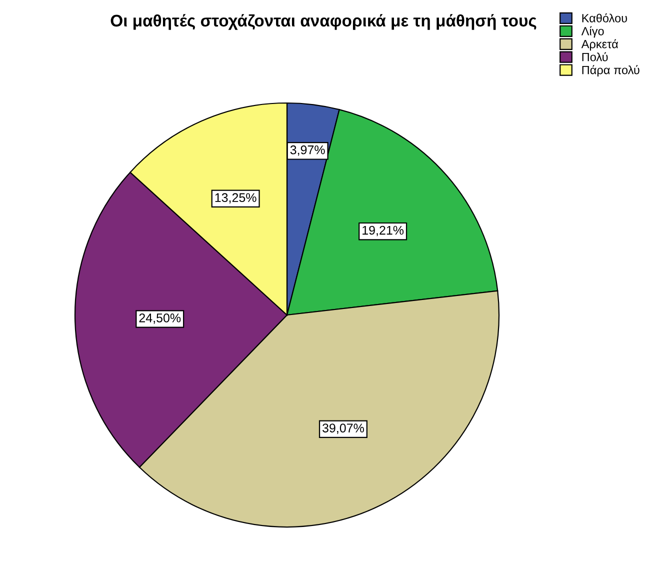  I want to click on data-label: 19,21%, so click(383, 231).